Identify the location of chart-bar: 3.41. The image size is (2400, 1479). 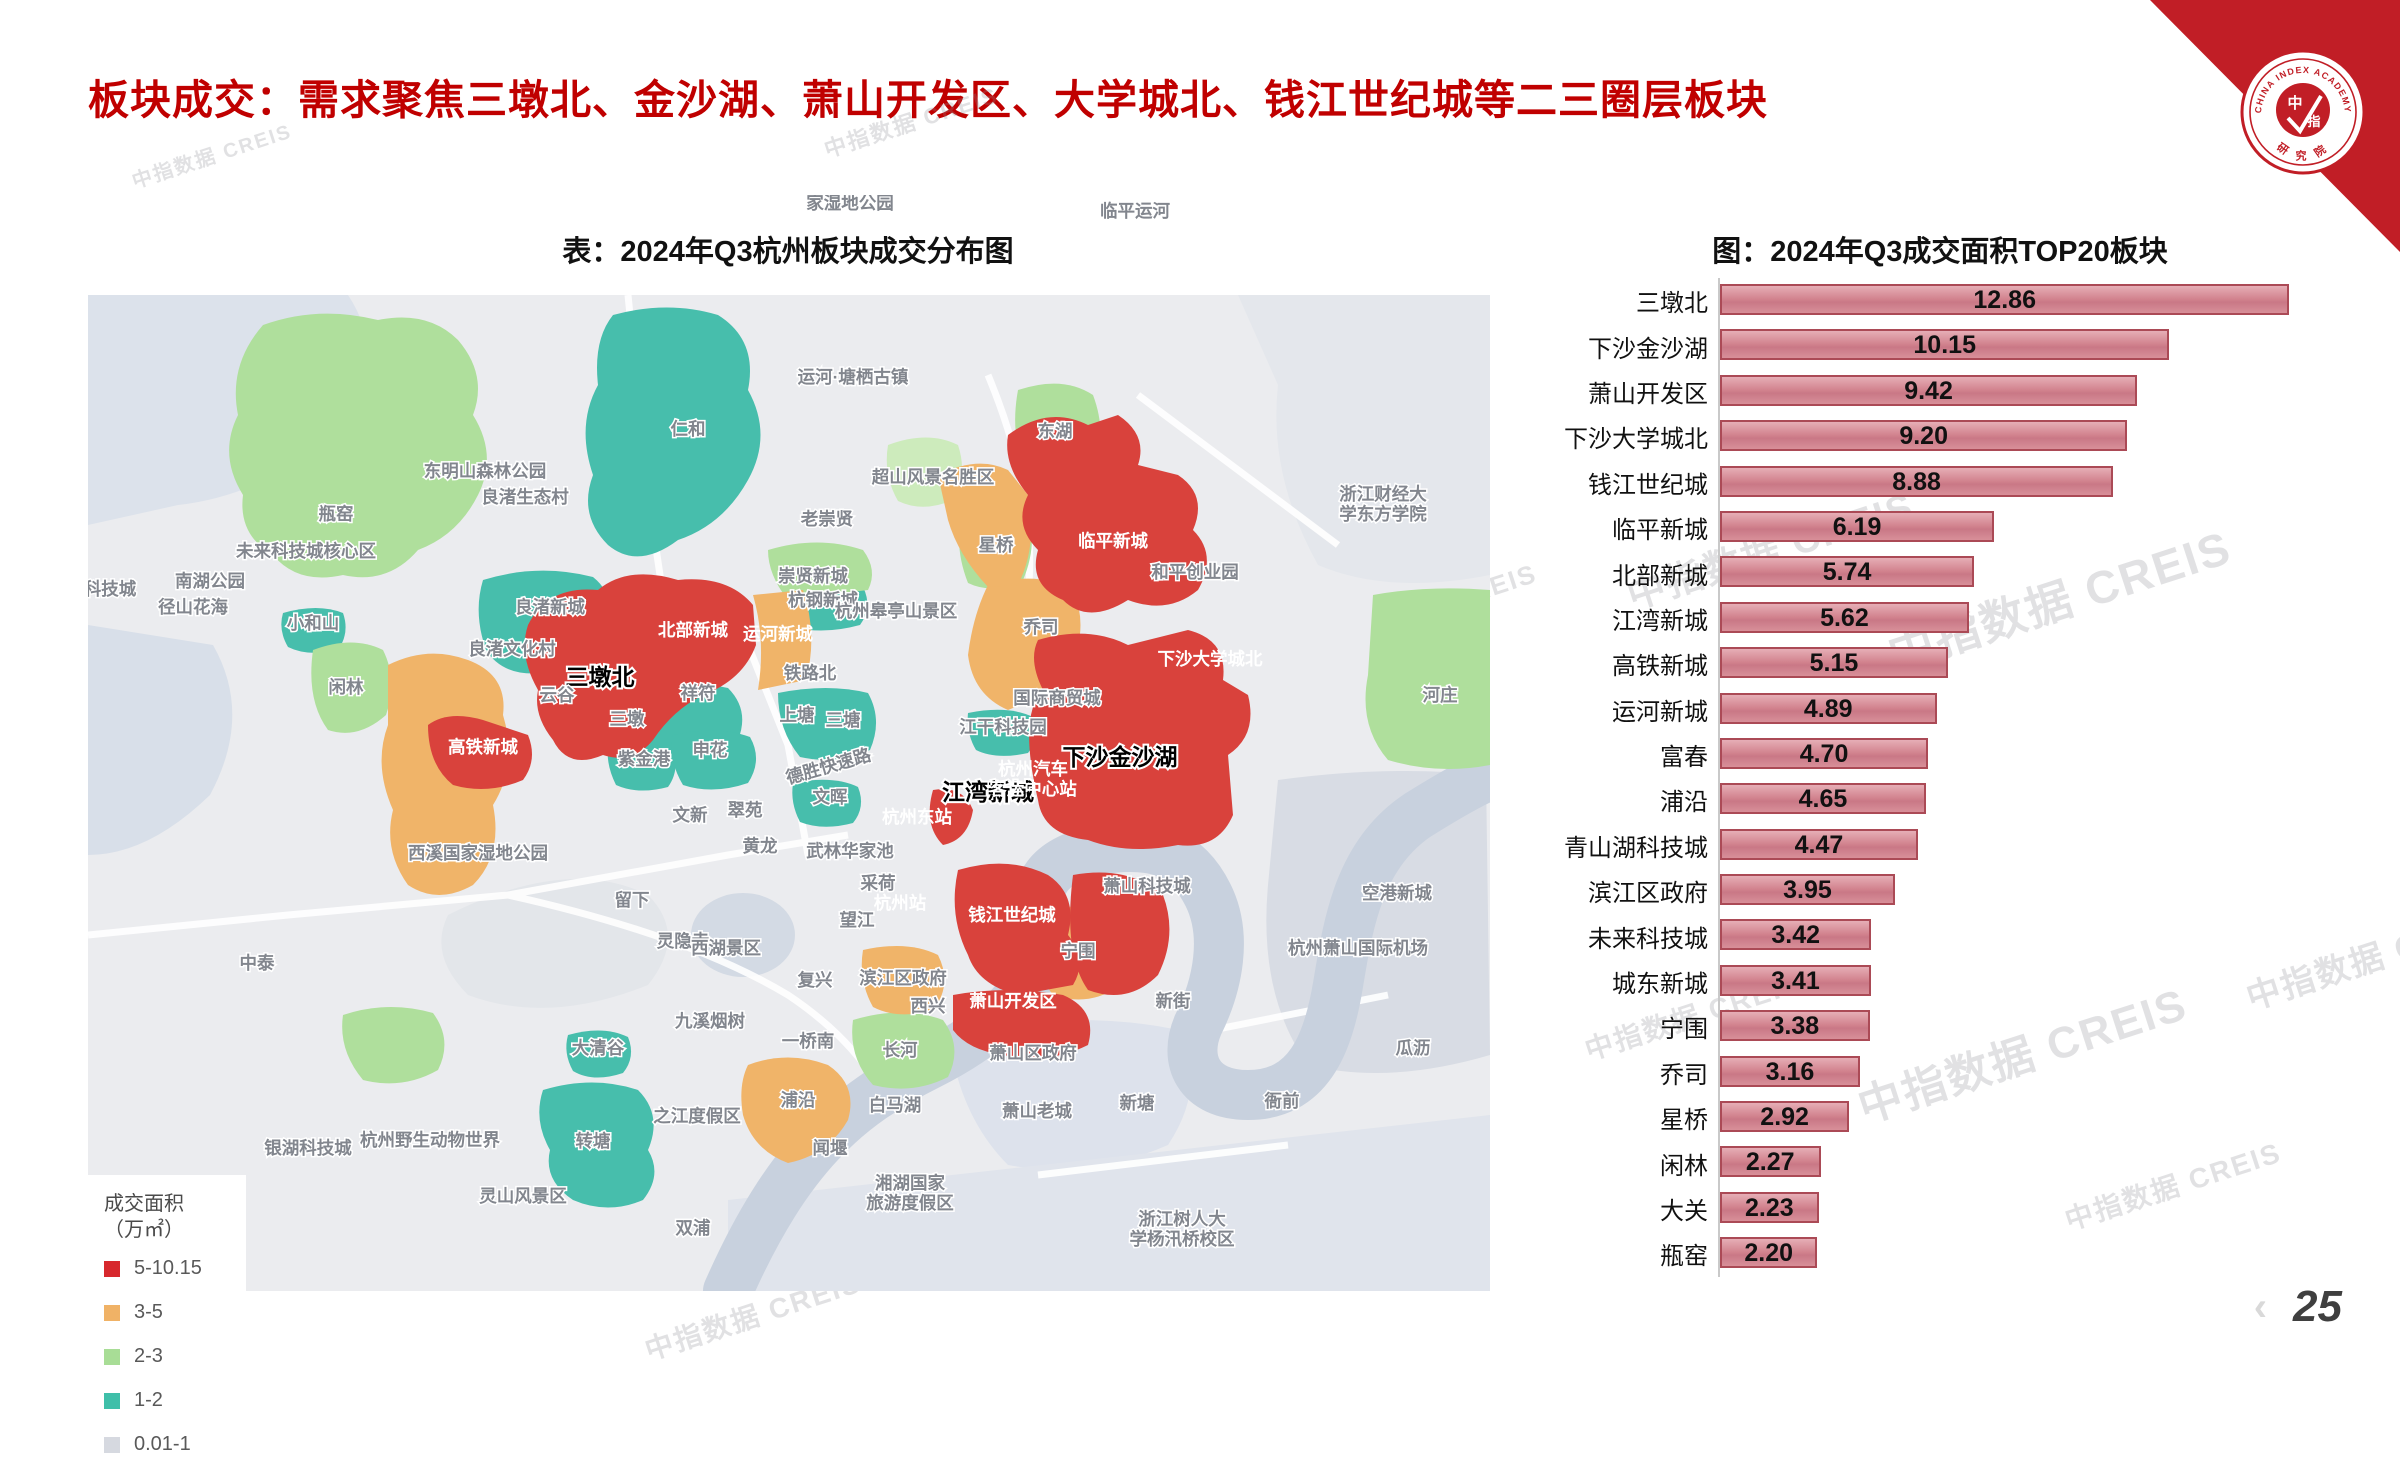
(1795, 980).